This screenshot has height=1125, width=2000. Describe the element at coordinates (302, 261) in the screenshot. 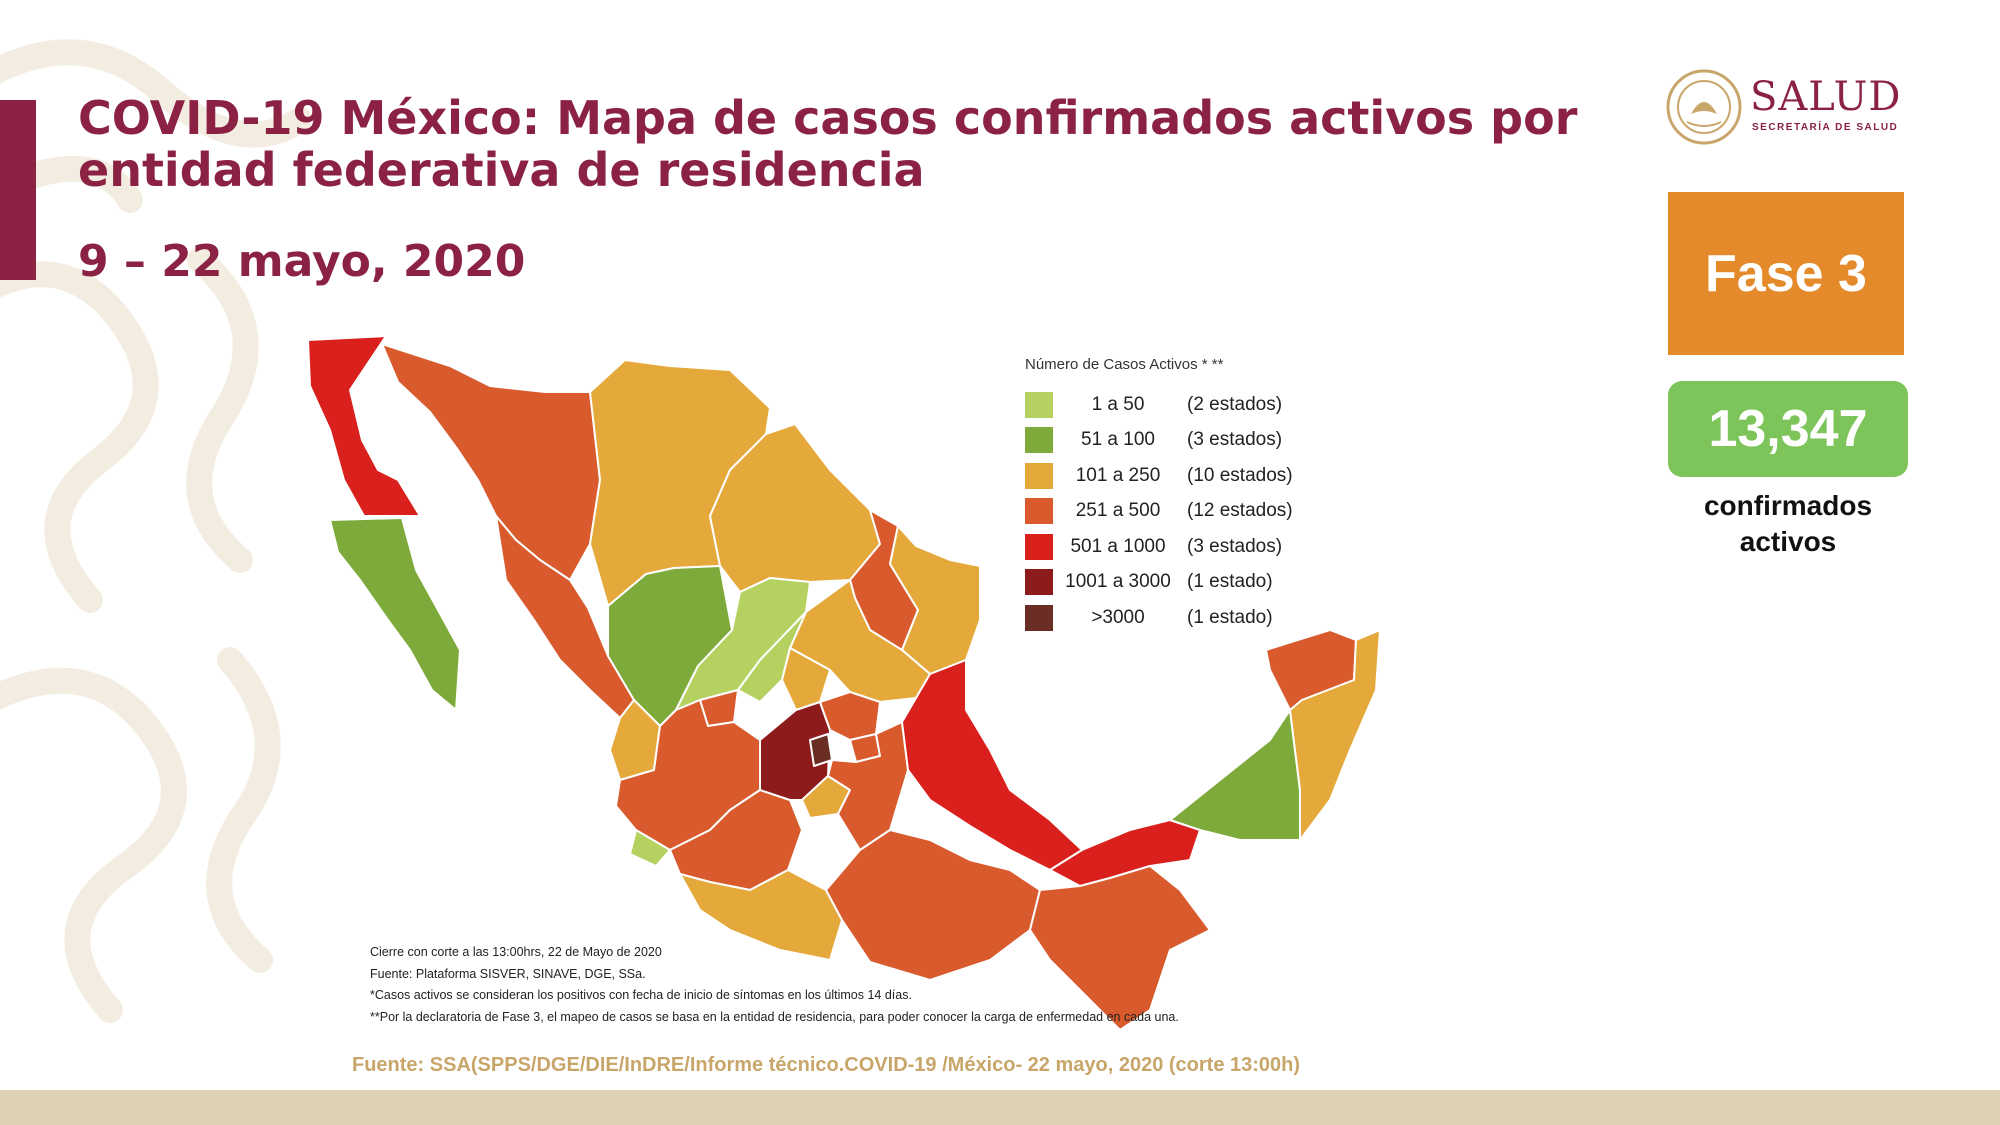

I see `date-range: 9 – 22 mayo, 2020` at that location.